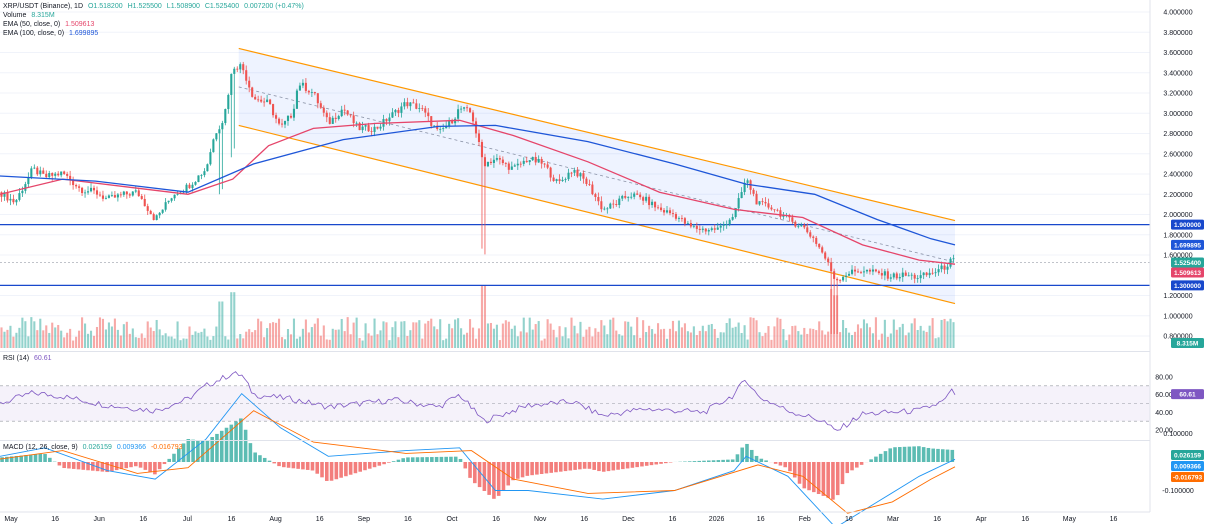 Image resolution: width=1205 pixels, height=529 pixels. Describe the element at coordinates (893, 519) in the screenshot. I see `time-axis-label: Mar` at that location.